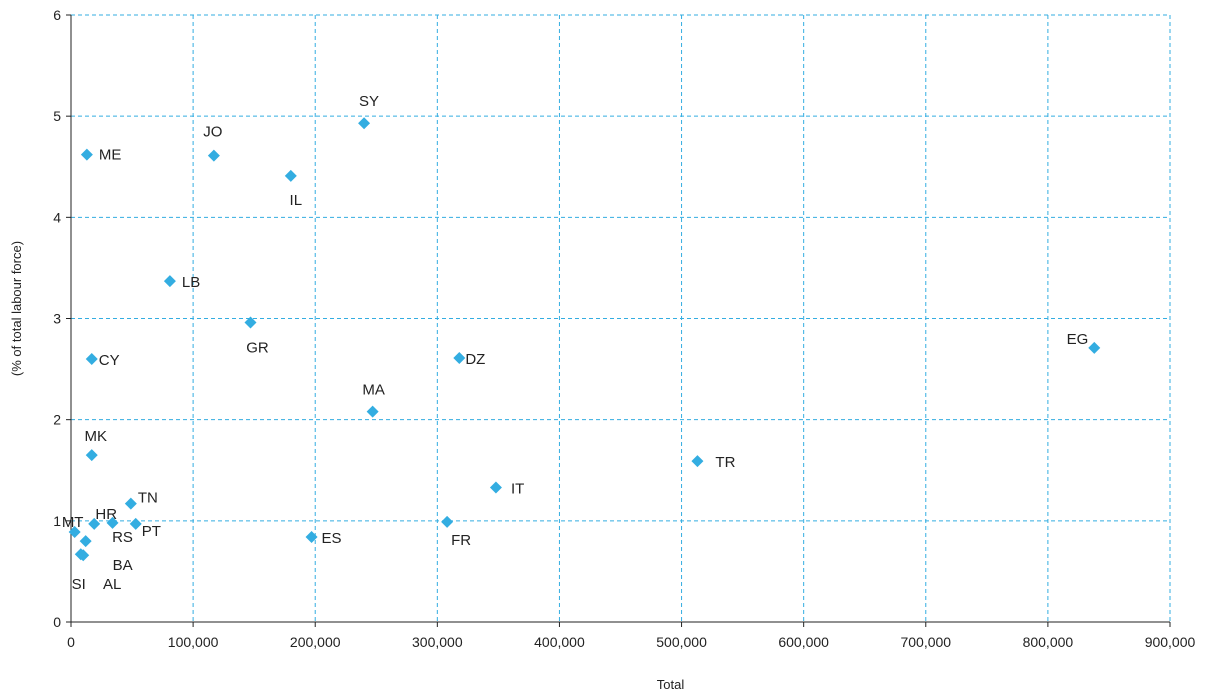  I want to click on x-tick-label: 300,000, so click(437, 642).